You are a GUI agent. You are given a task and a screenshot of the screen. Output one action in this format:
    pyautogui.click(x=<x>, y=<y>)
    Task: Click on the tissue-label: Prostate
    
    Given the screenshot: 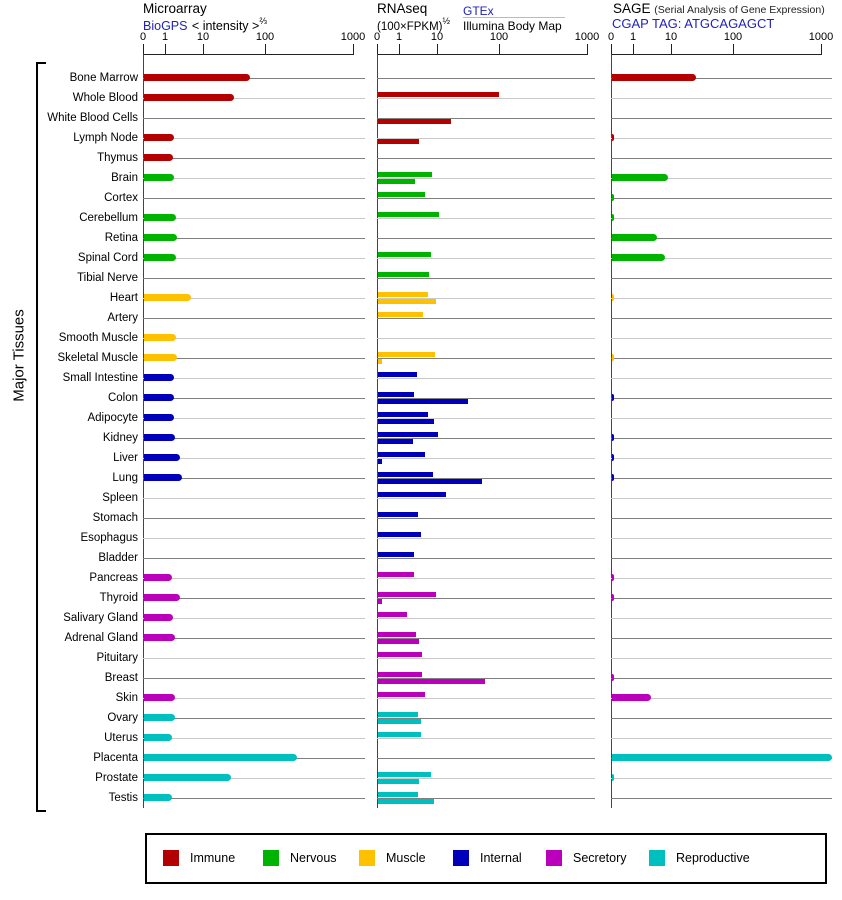 What is the action you would take?
    pyautogui.click(x=116, y=778)
    